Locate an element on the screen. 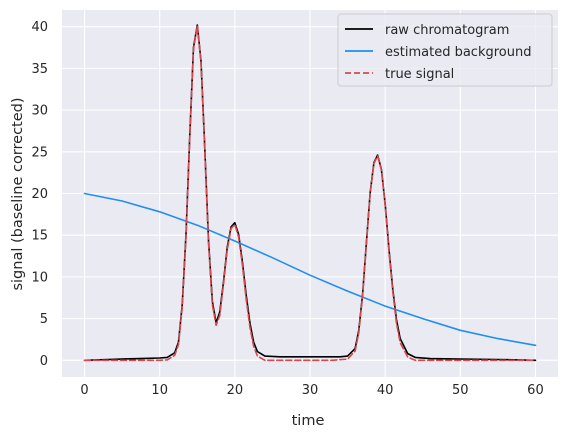 Image resolution: width=566 pixels, height=437 pixels. x-tick-labels: 0 10 20 30 40 50 60 is located at coordinates (311, 390).